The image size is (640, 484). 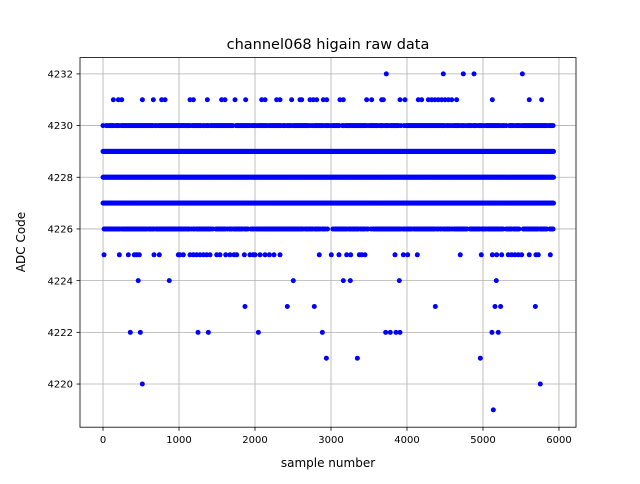 What do you see at coordinates (60, 126) in the screenshot?
I see `y-tick-label: 4230` at bounding box center [60, 126].